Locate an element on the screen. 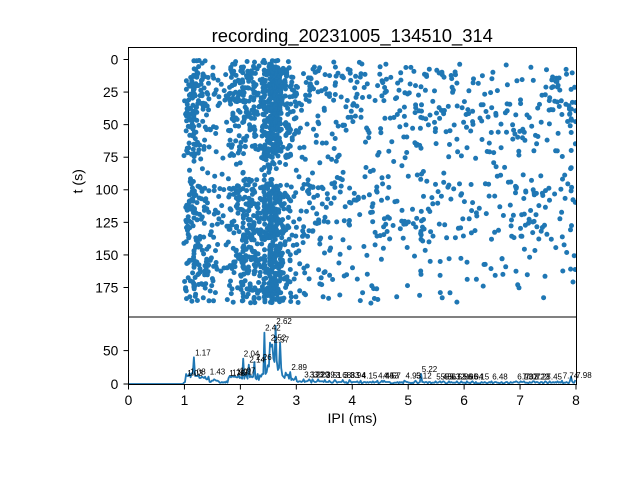 The height and width of the screenshot is (485, 640). svg-text: 6.93 is located at coordinates (525, 376).